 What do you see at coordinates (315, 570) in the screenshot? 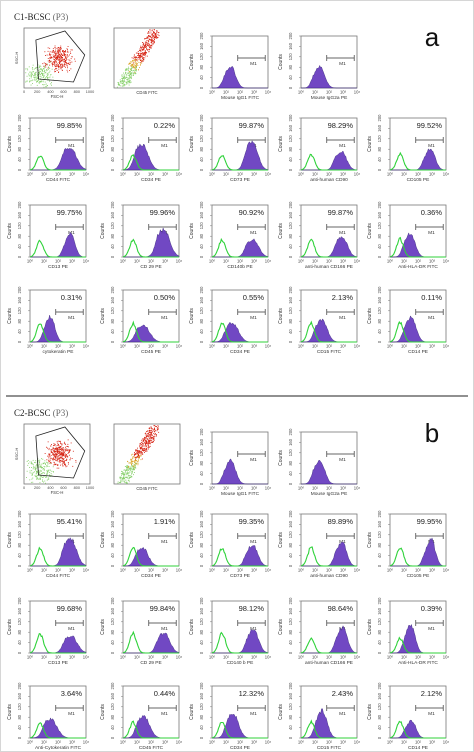
I see `x-tick-label: 10¹` at bounding box center [315, 570].